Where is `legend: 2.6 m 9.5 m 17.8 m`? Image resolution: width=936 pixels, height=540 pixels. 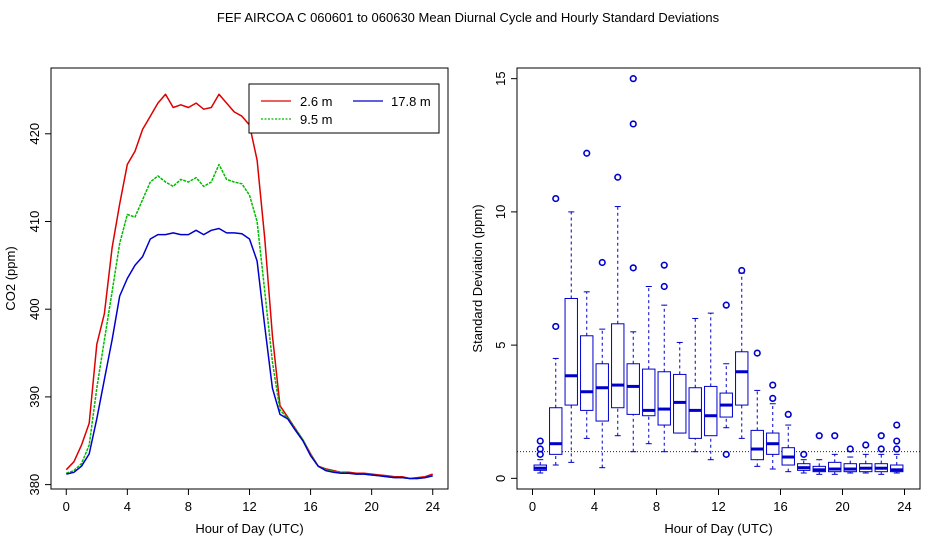 legend: 2.6 m 9.5 m 17.8 m is located at coordinates (344, 108).